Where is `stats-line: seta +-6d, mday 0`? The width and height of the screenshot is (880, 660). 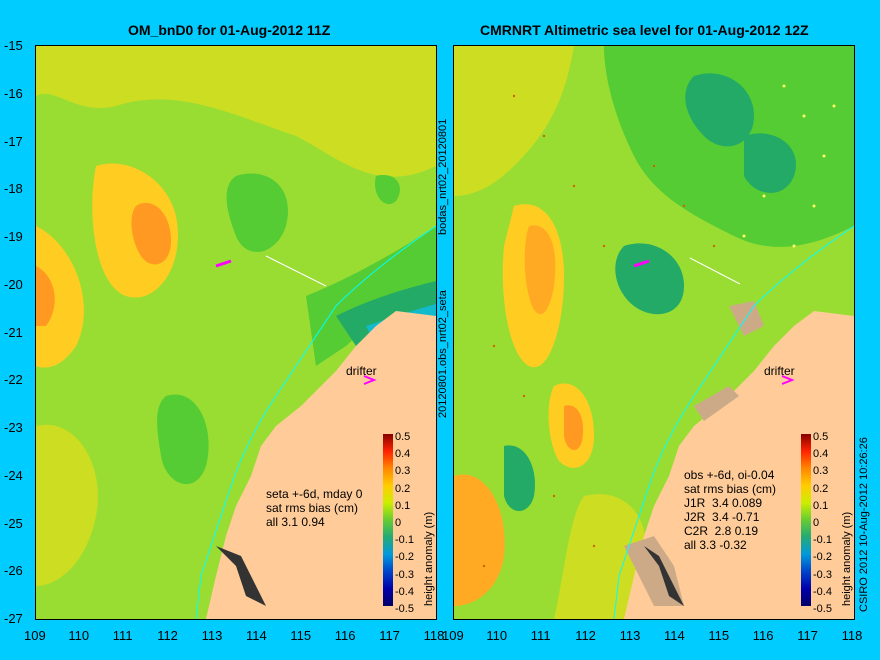
stats-line: seta +-6d, mday 0 is located at coordinates (314, 494).